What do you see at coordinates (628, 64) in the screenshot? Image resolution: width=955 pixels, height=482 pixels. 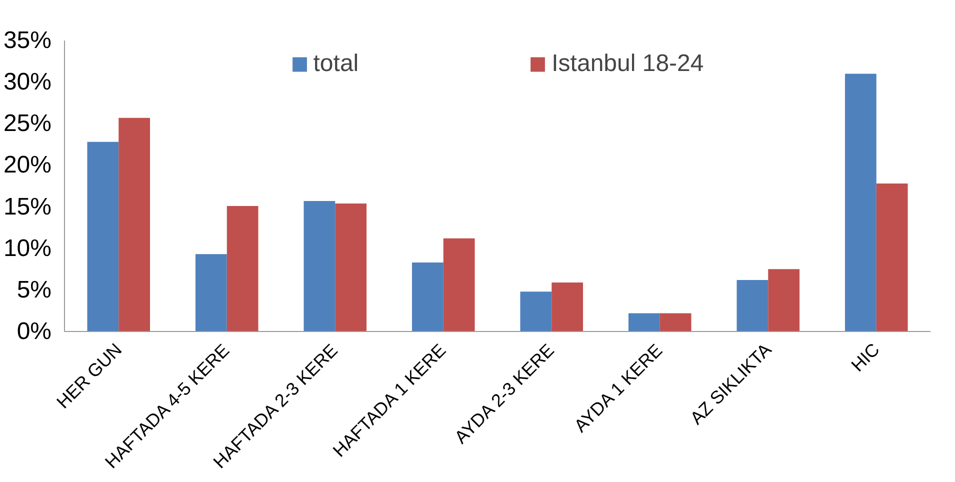 I see `legend-label: Istanbul 18-24` at bounding box center [628, 64].